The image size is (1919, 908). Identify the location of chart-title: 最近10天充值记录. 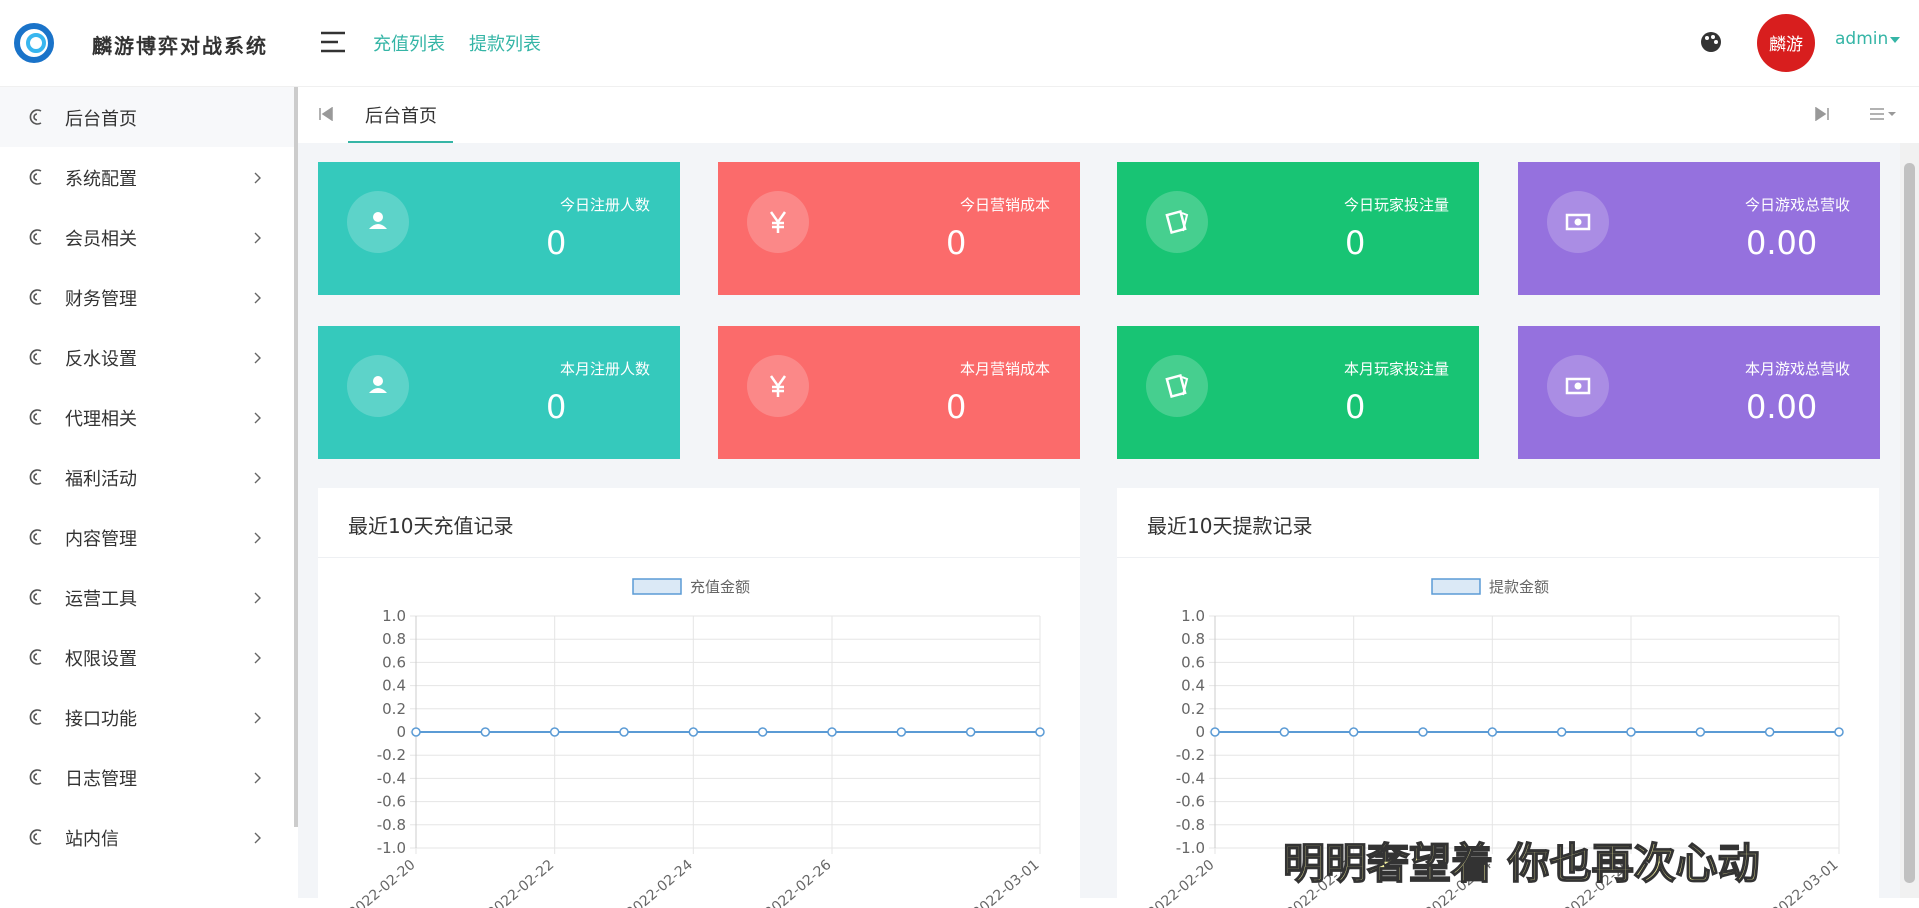
(431, 526).